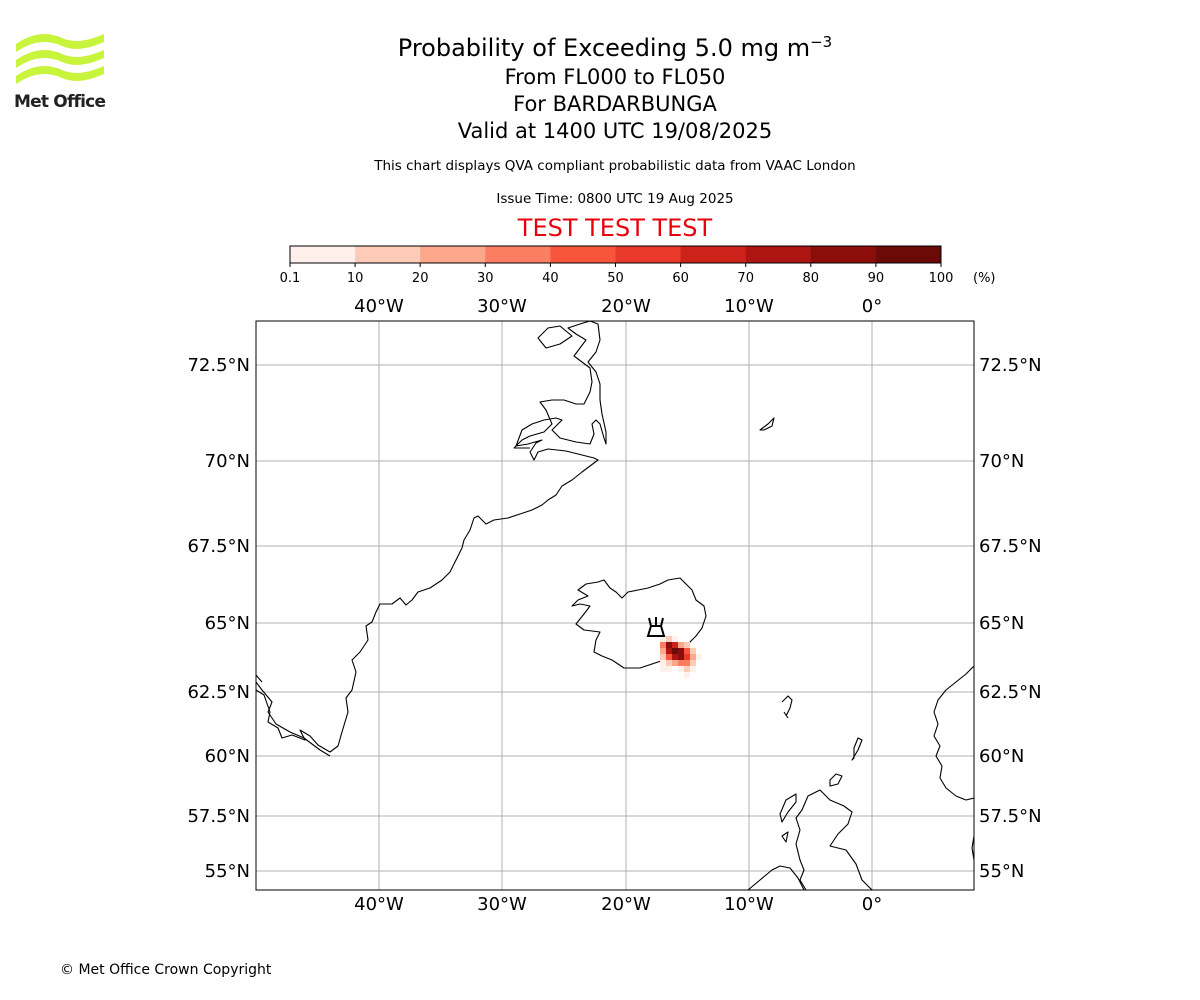 This screenshot has width=1200, height=1000. Describe the element at coordinates (872, 306) in the screenshot. I see `lon-label-top: 0°` at that location.